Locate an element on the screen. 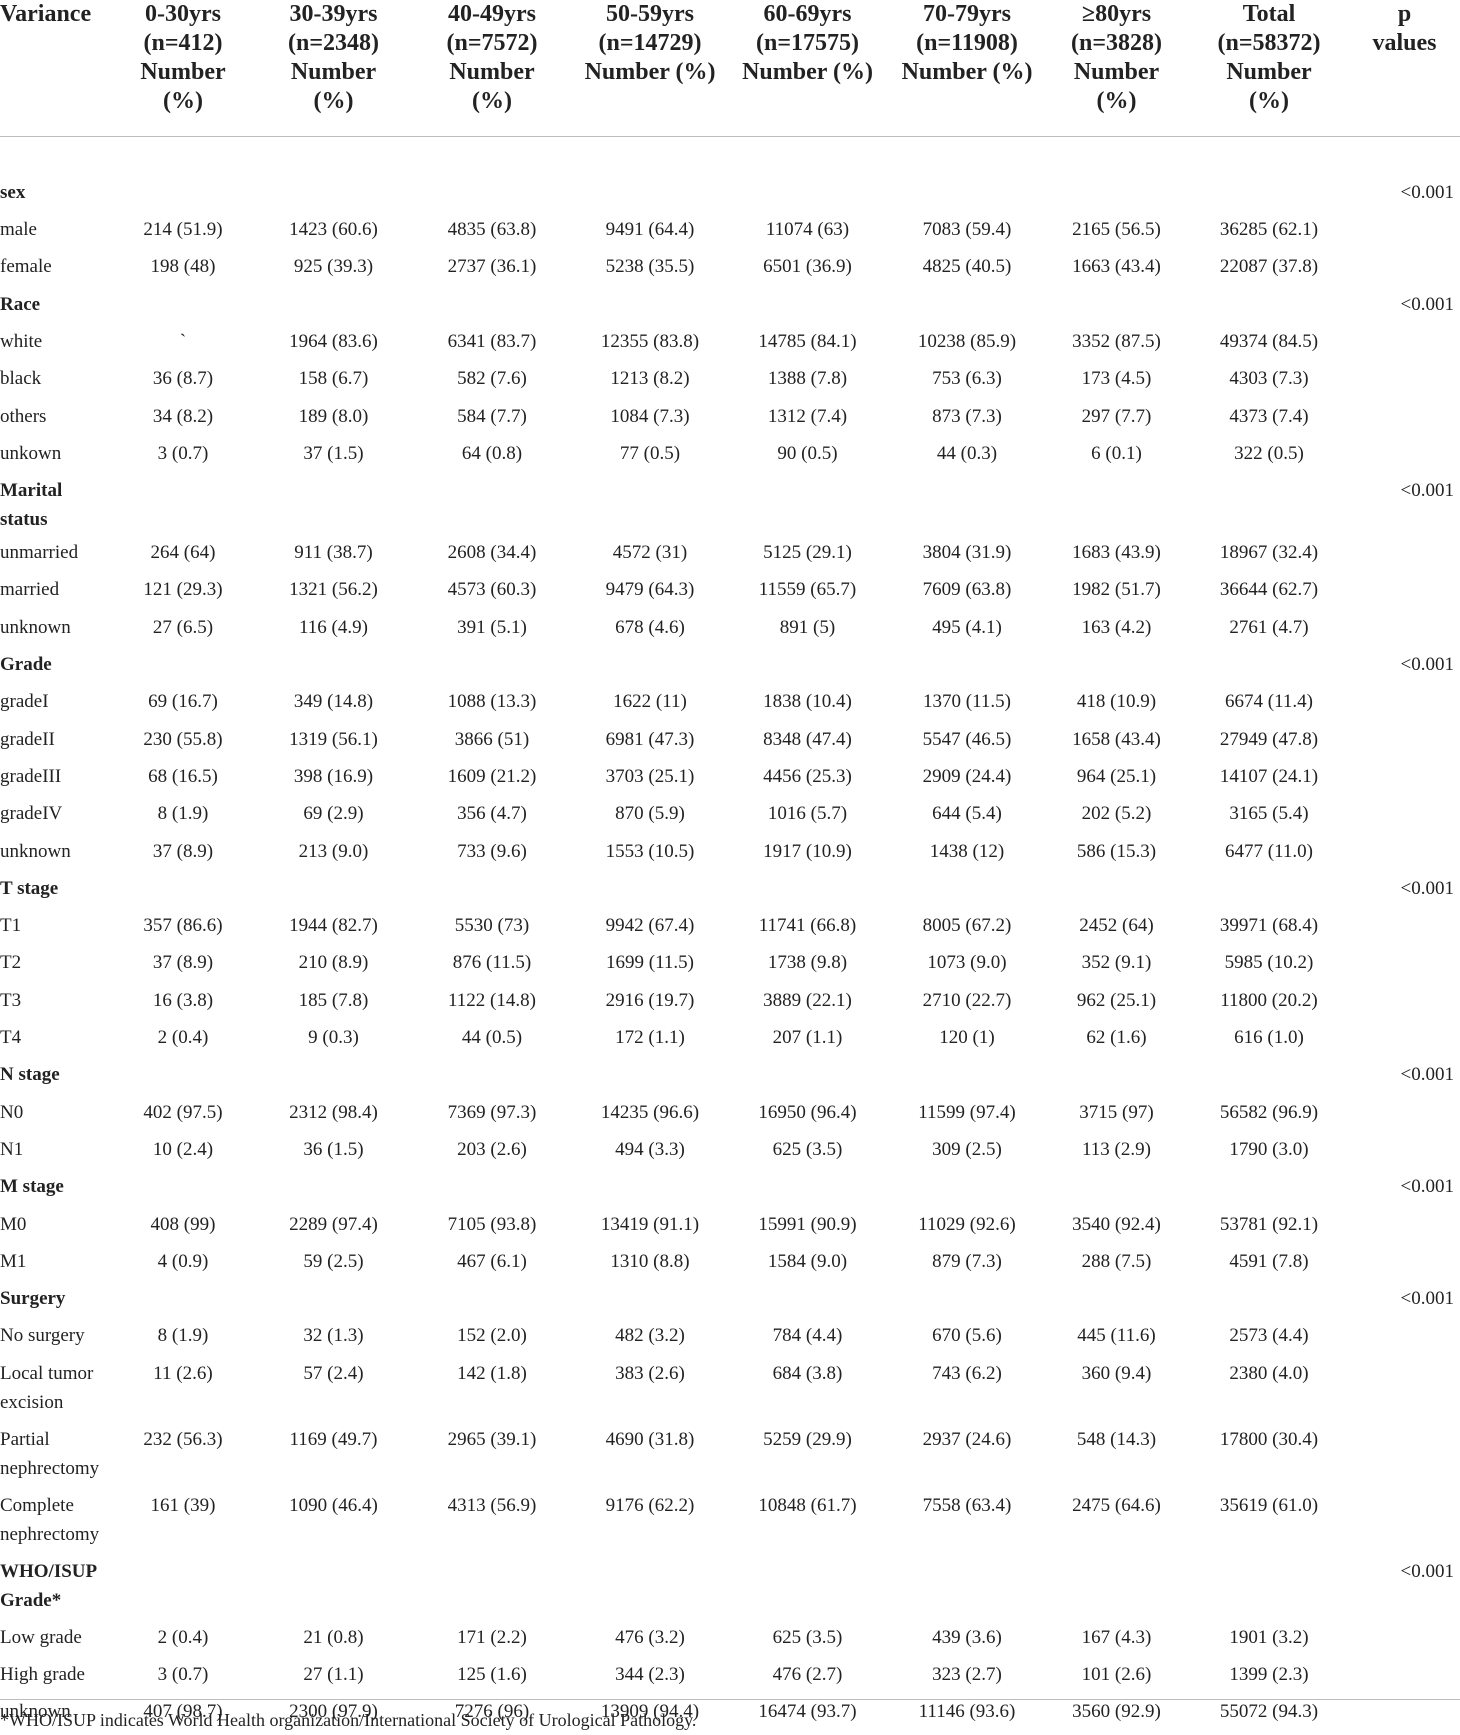 This screenshot has height=1735, width=1460. header-line: (%) is located at coordinates (333, 101).